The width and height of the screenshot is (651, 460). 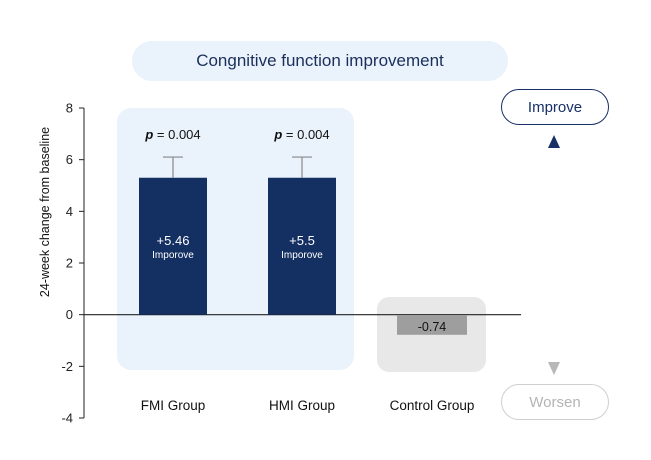 What do you see at coordinates (45, 212) in the screenshot?
I see `y-axis-label: 24-week change from baseline` at bounding box center [45, 212].